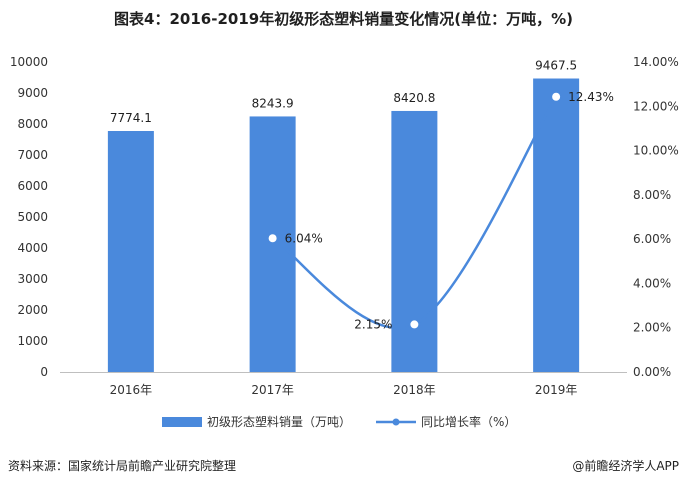 This screenshot has width=687, height=485. What do you see at coordinates (44, 372) in the screenshot?
I see `y-left-tick-label: 0` at bounding box center [44, 372].